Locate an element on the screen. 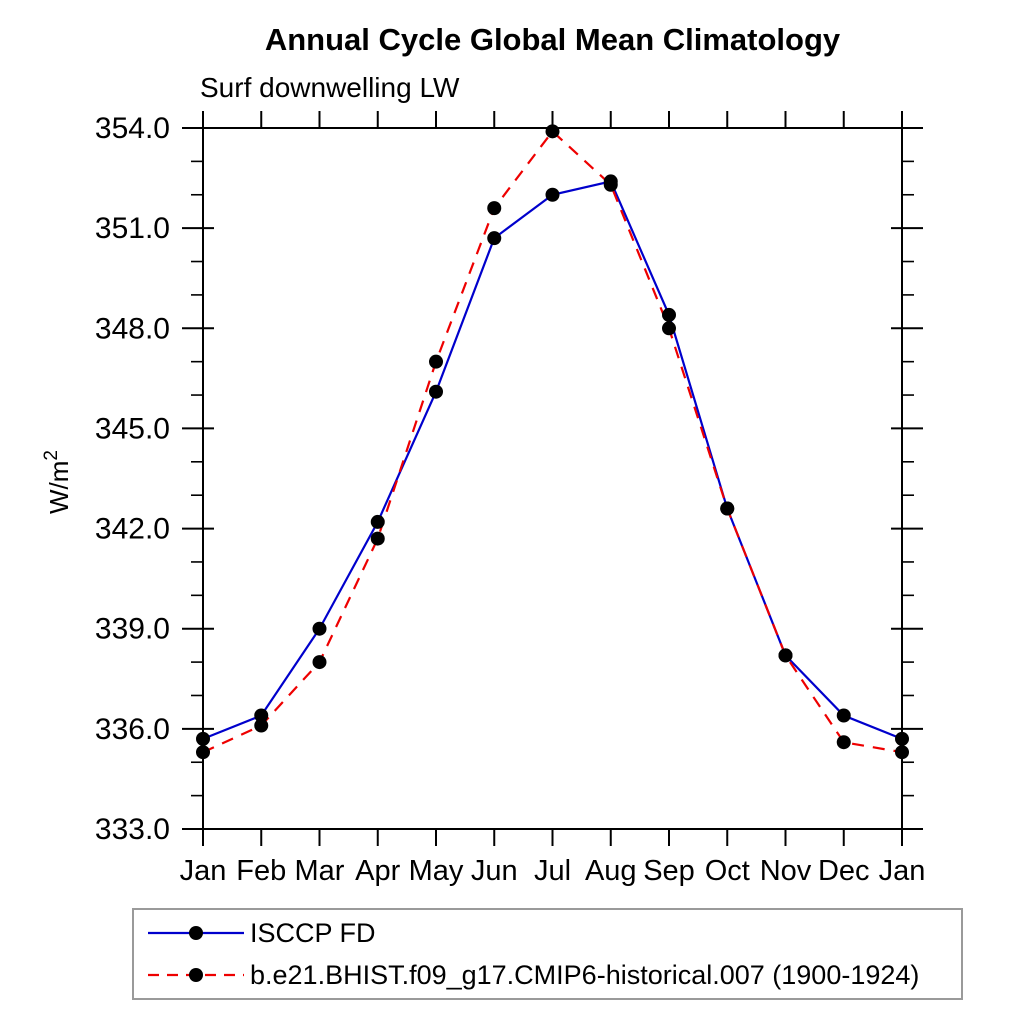 Image resolution: width=1024 pixels, height=1024 pixels. x-tick-label: Jul is located at coordinates (552, 871).